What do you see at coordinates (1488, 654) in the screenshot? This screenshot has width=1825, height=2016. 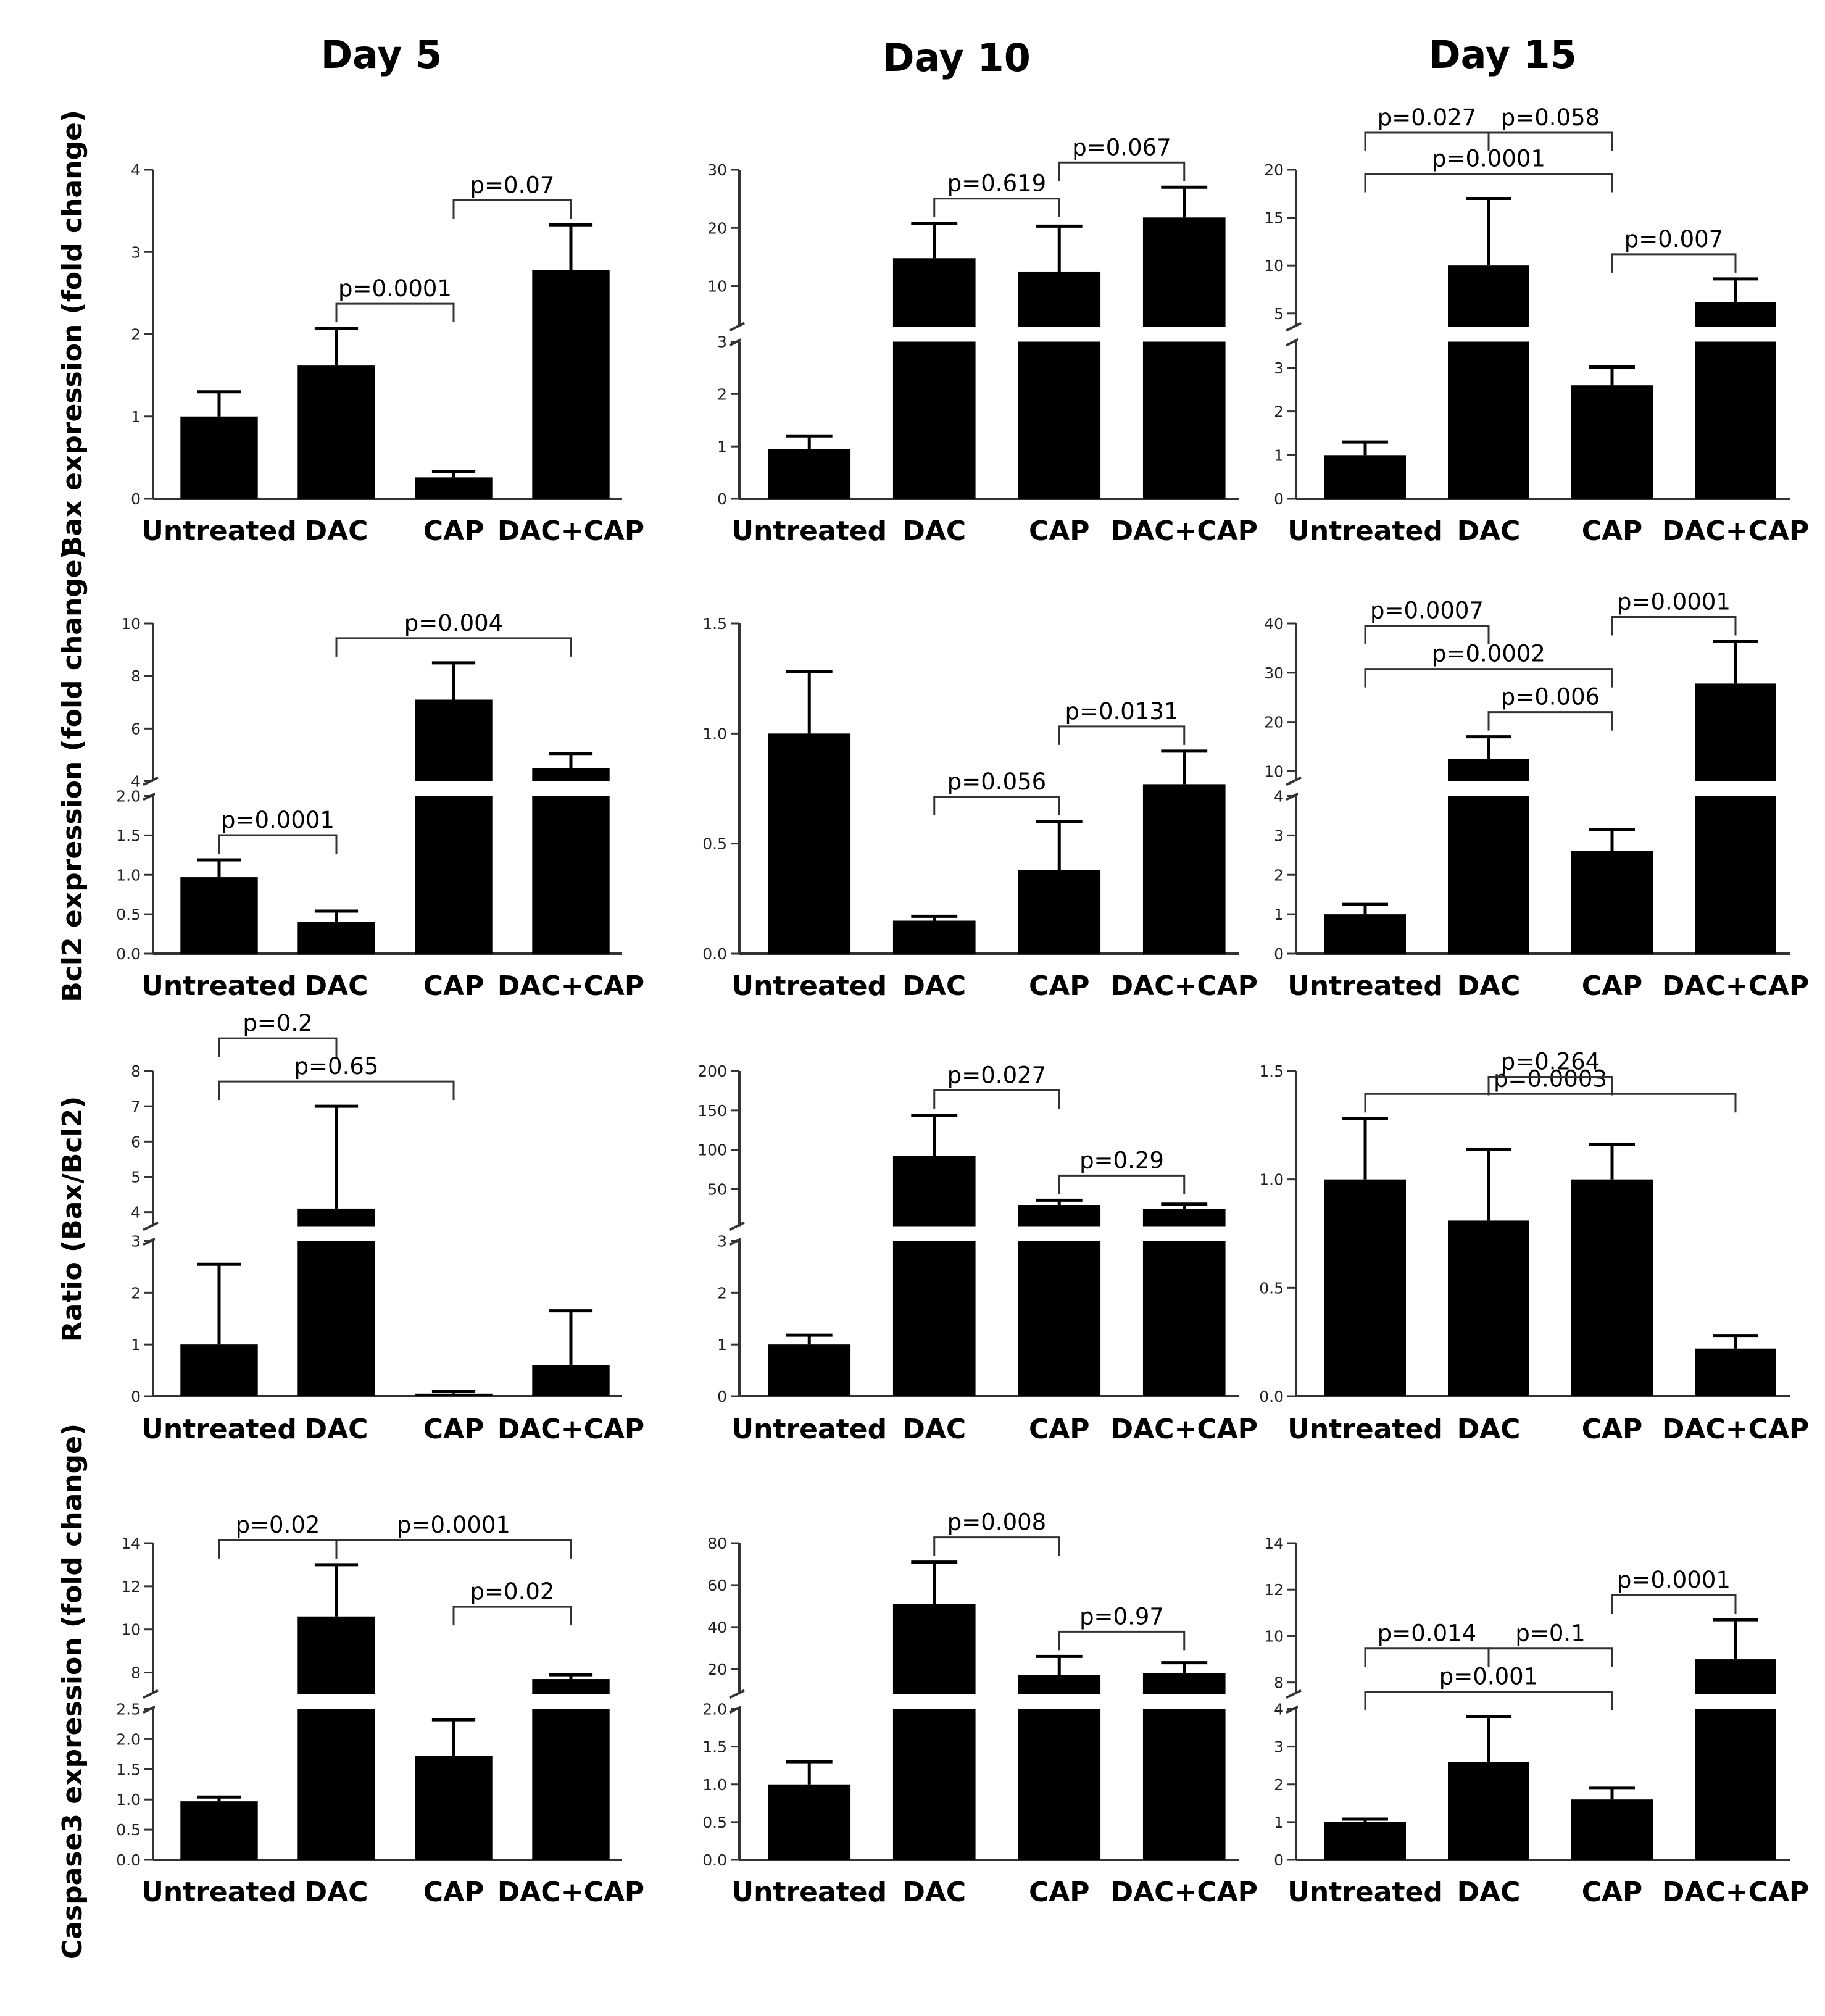 I see `p-value-label: p=0.0002` at bounding box center [1488, 654].